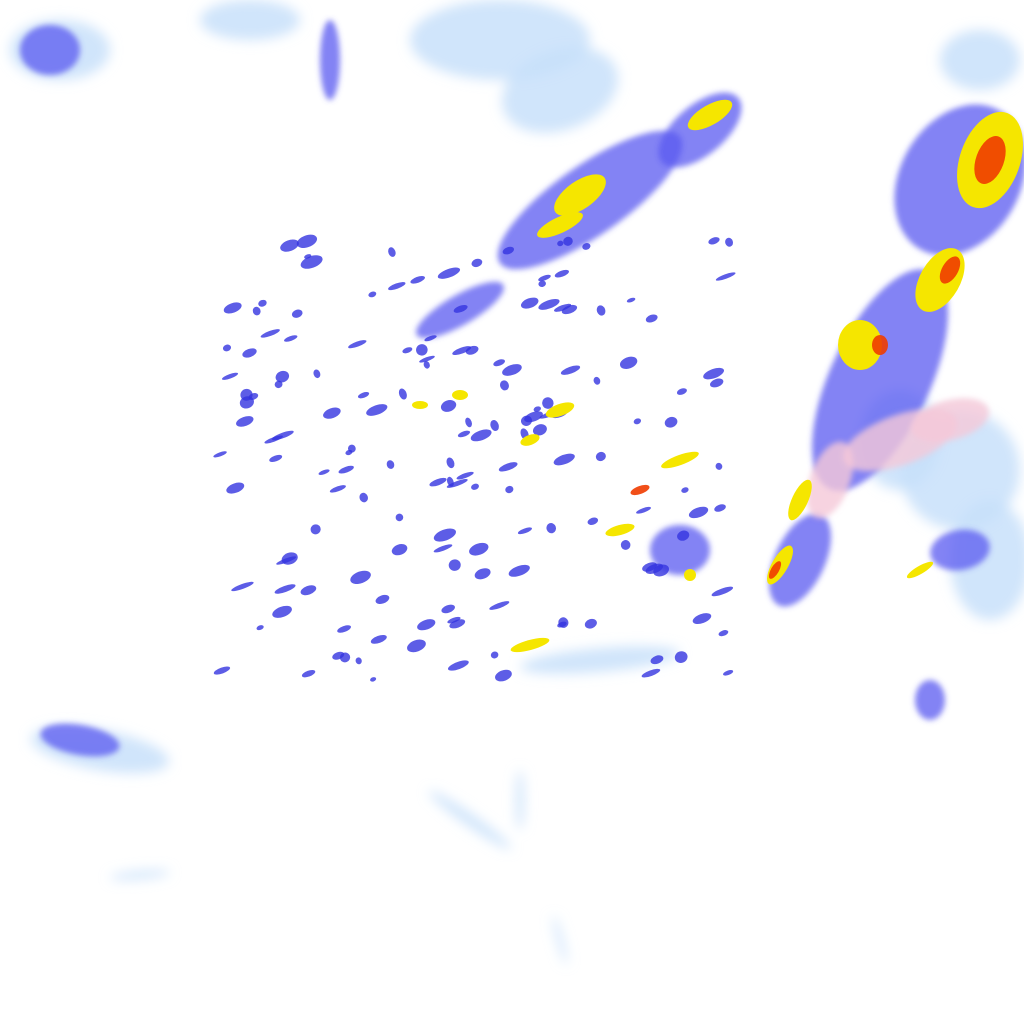 The image size is (1024, 1024). What do you see at coordinates (950, 420) in the screenshot?
I see `mixed-echo` at bounding box center [950, 420].